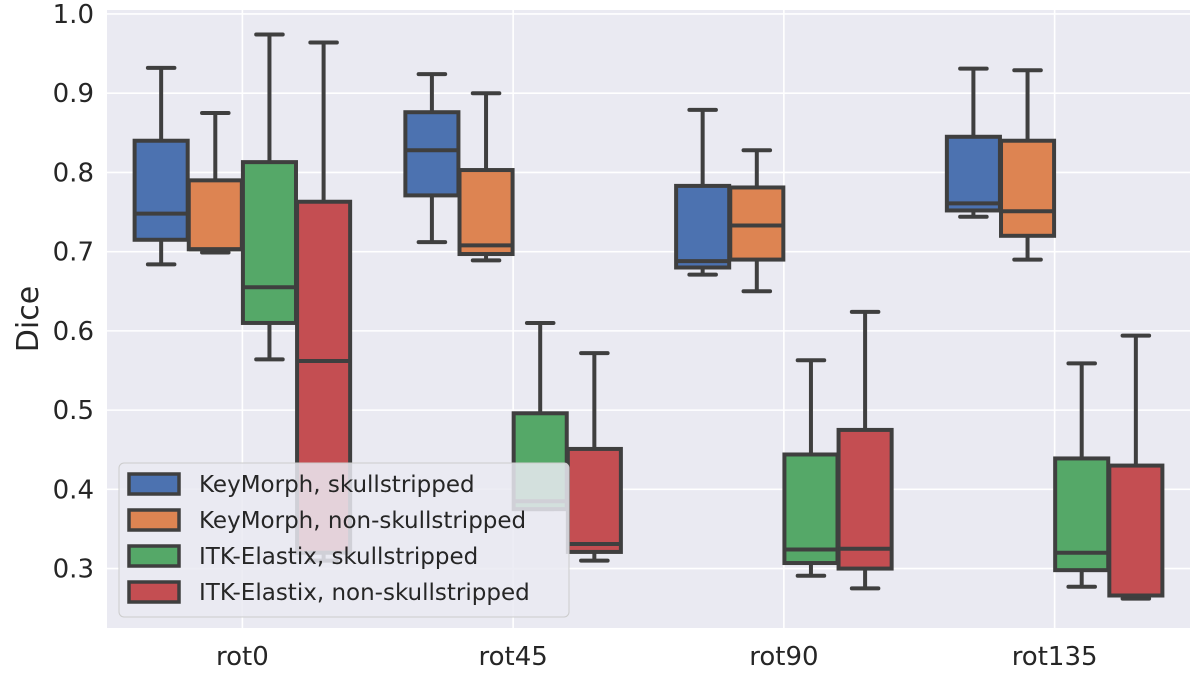  What do you see at coordinates (337, 485) in the screenshot?
I see `legend-label: KeyMorph, skullstripped` at bounding box center [337, 485].